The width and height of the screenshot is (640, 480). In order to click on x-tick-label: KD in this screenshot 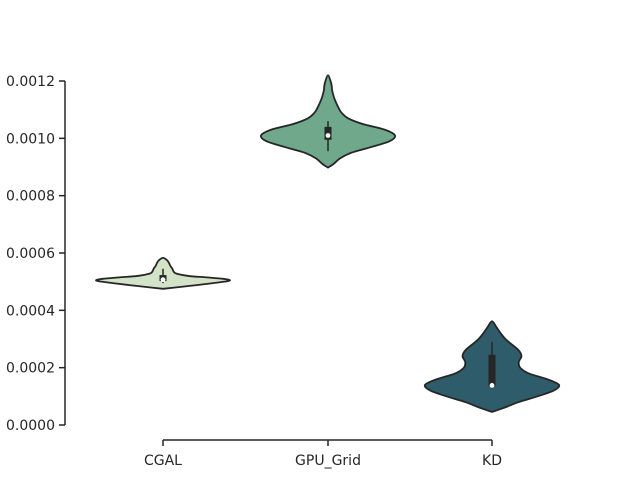, I will do `click(492, 461)`.